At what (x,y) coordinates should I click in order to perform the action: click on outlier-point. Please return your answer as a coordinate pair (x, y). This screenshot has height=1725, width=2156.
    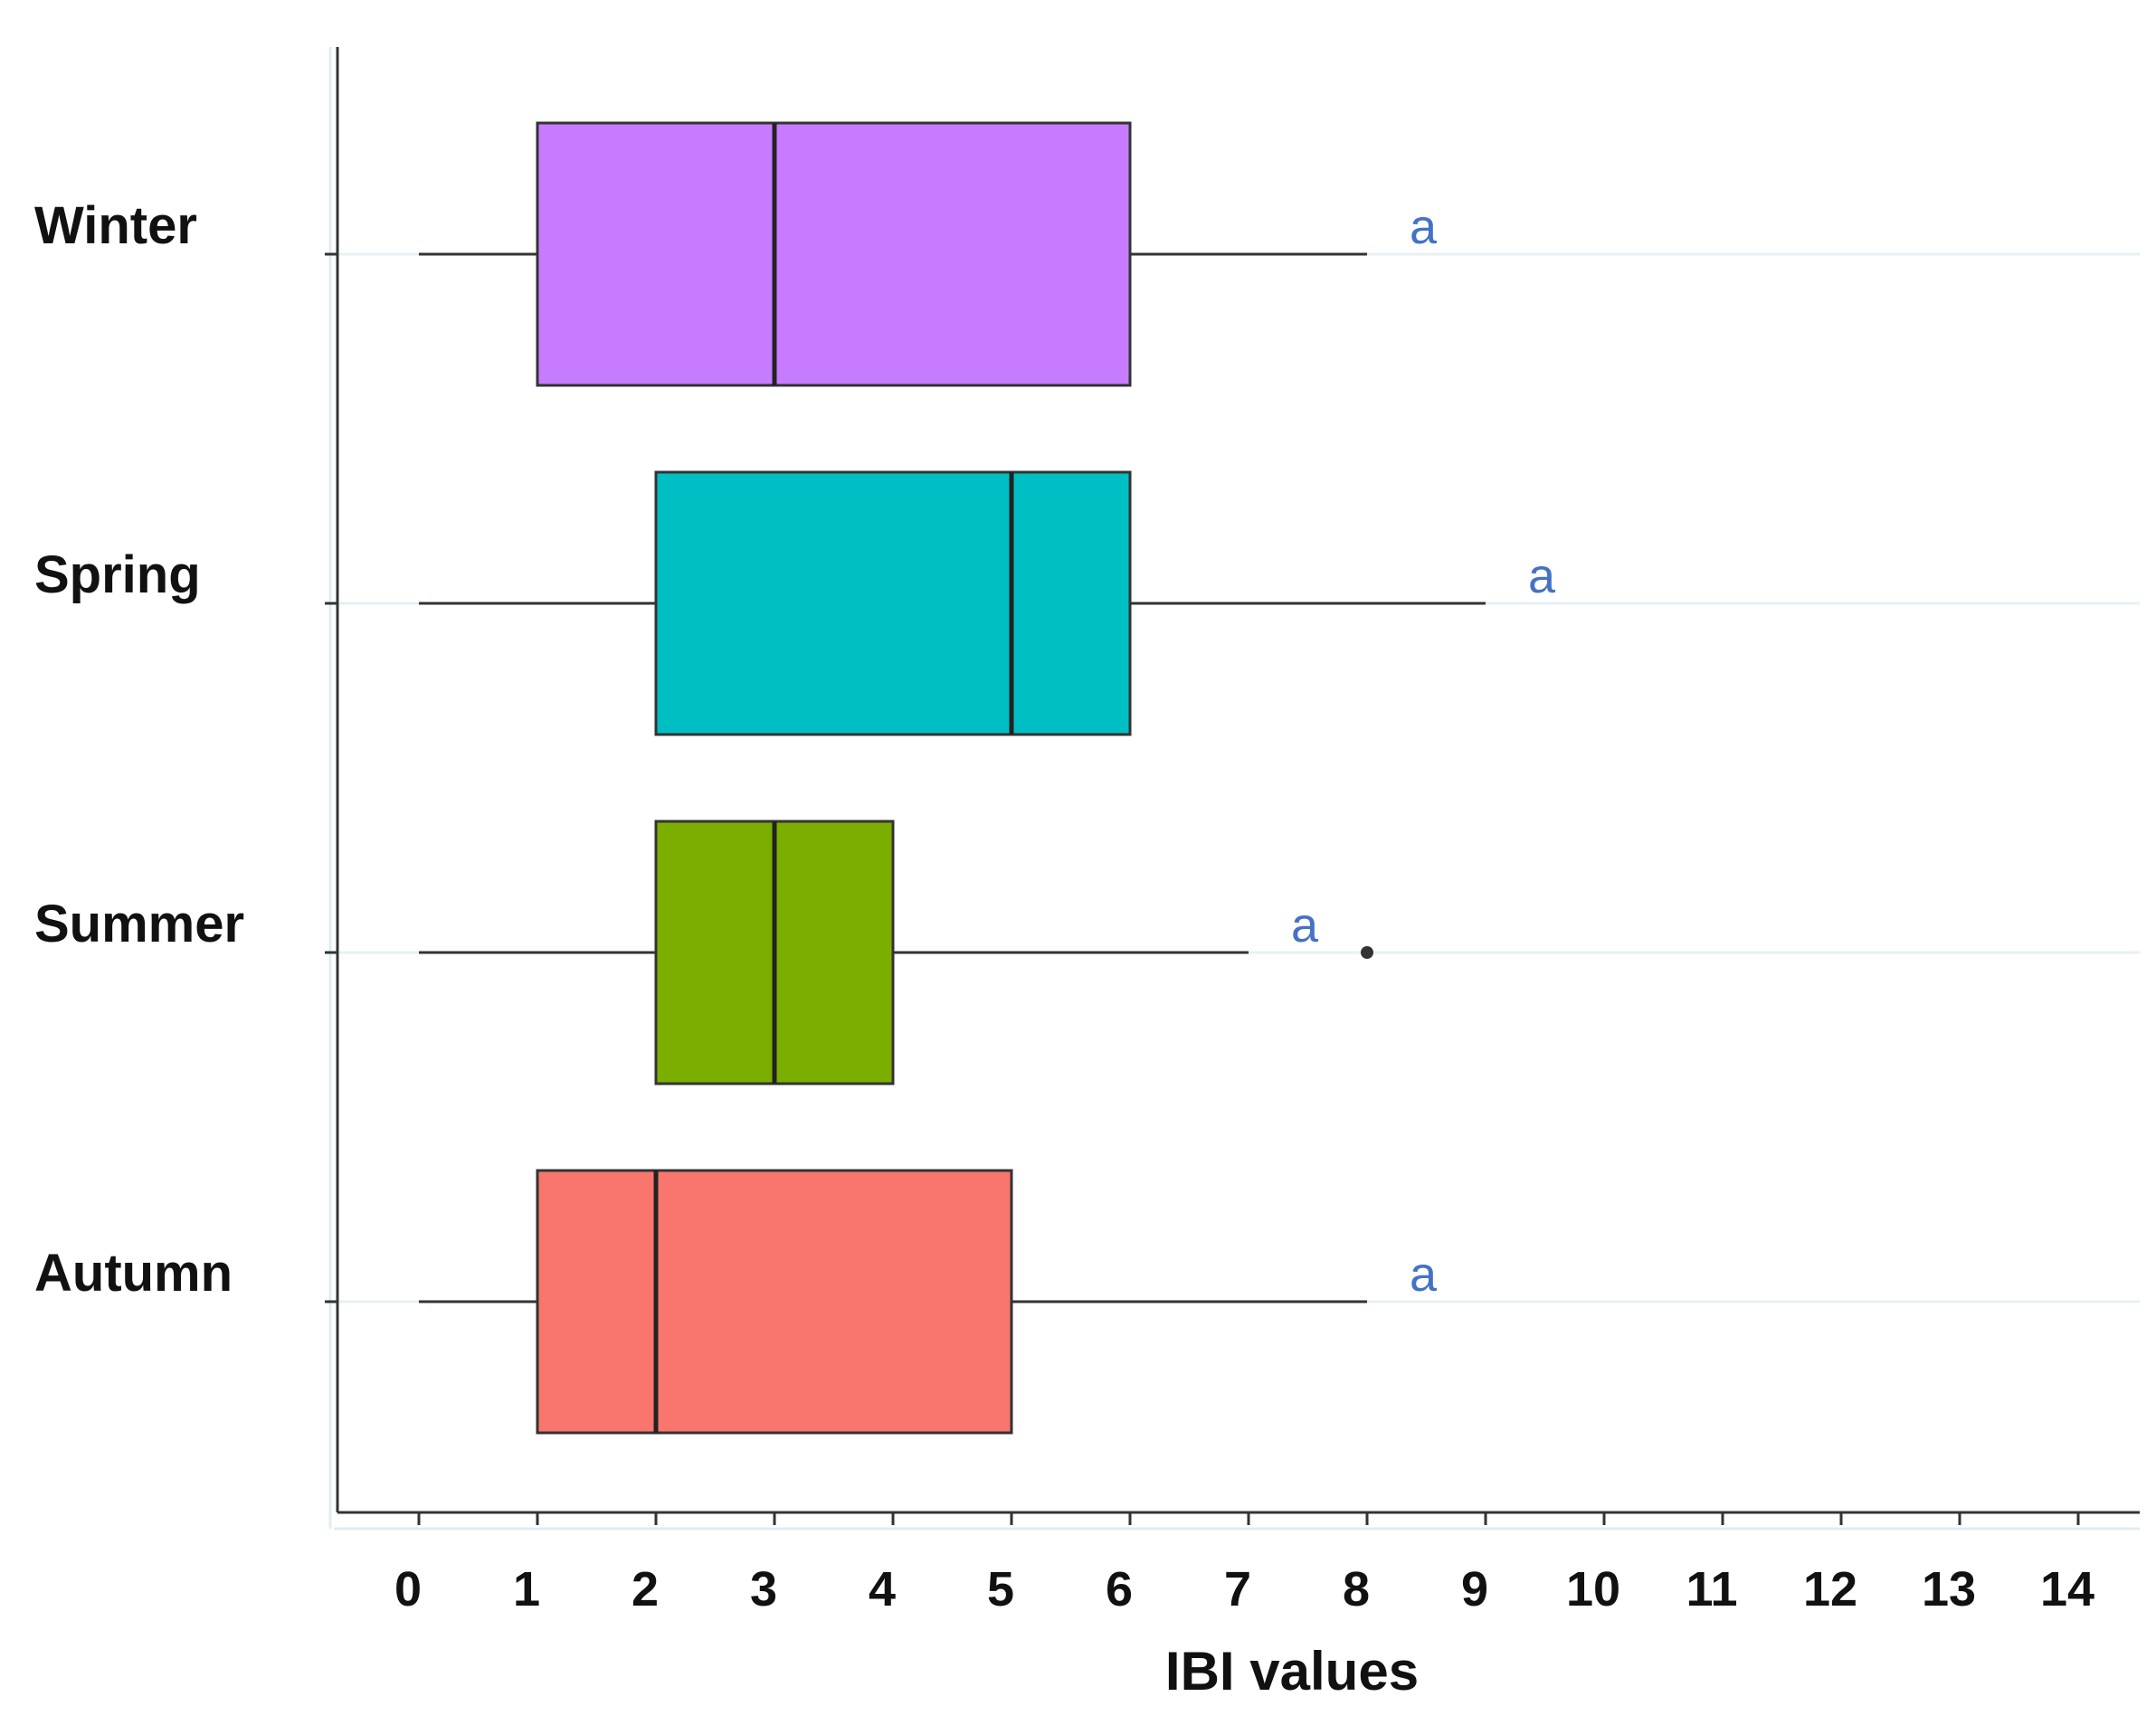
    Looking at the image, I should click on (1367, 953).